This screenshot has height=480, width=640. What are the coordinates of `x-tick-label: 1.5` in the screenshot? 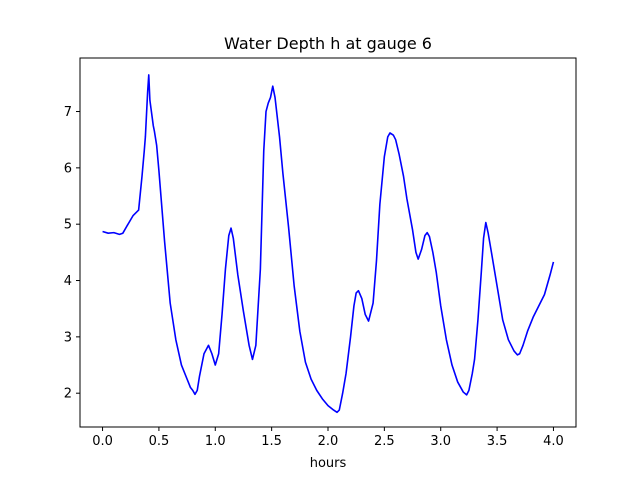 It's located at (271, 441).